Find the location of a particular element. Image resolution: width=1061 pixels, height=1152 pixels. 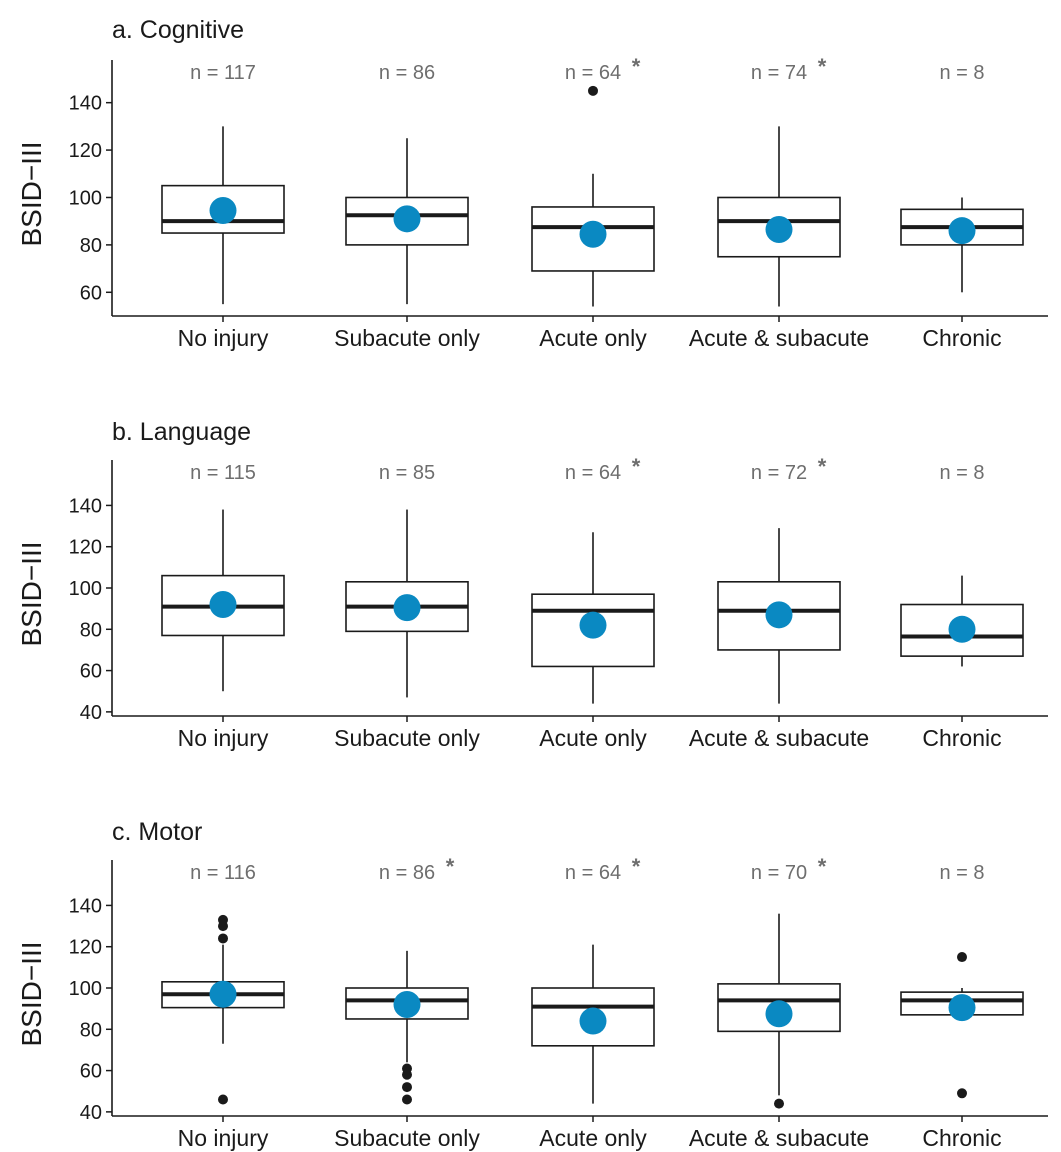

box-group: Acute & subacute n = 74 * is located at coordinates (779, 202).